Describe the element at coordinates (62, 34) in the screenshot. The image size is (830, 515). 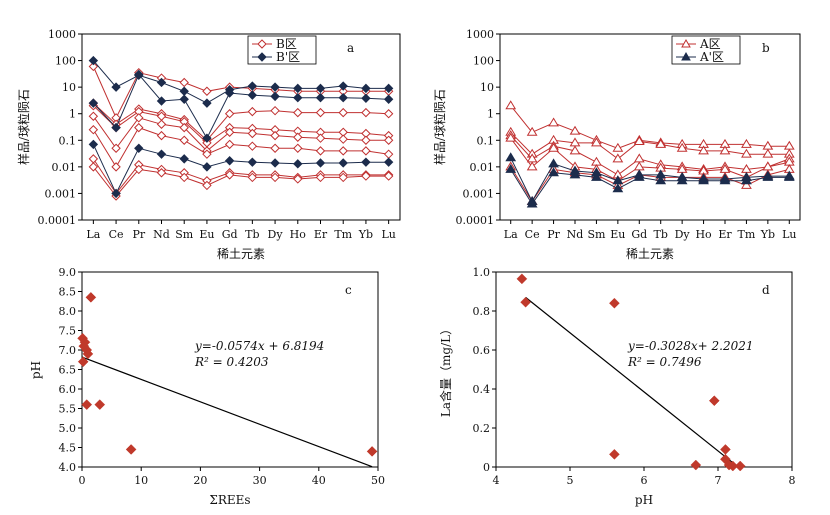
I see `y-tick-label: 1000` at that location.